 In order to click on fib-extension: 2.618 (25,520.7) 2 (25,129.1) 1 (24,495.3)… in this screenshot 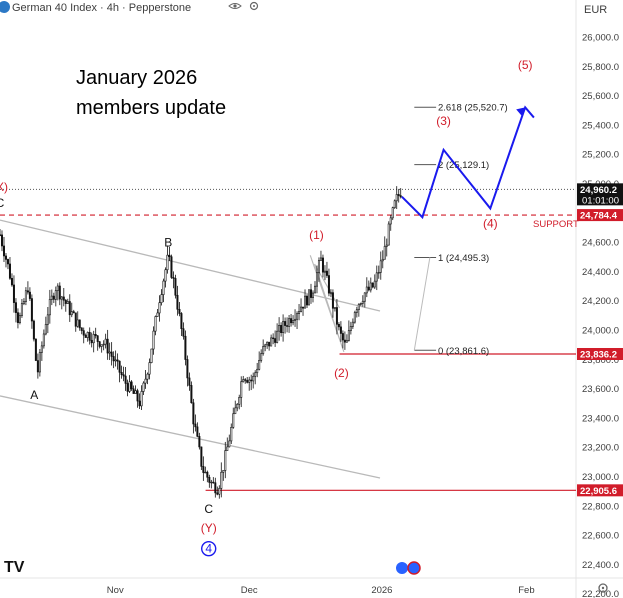, I will do `click(460, 230)`.